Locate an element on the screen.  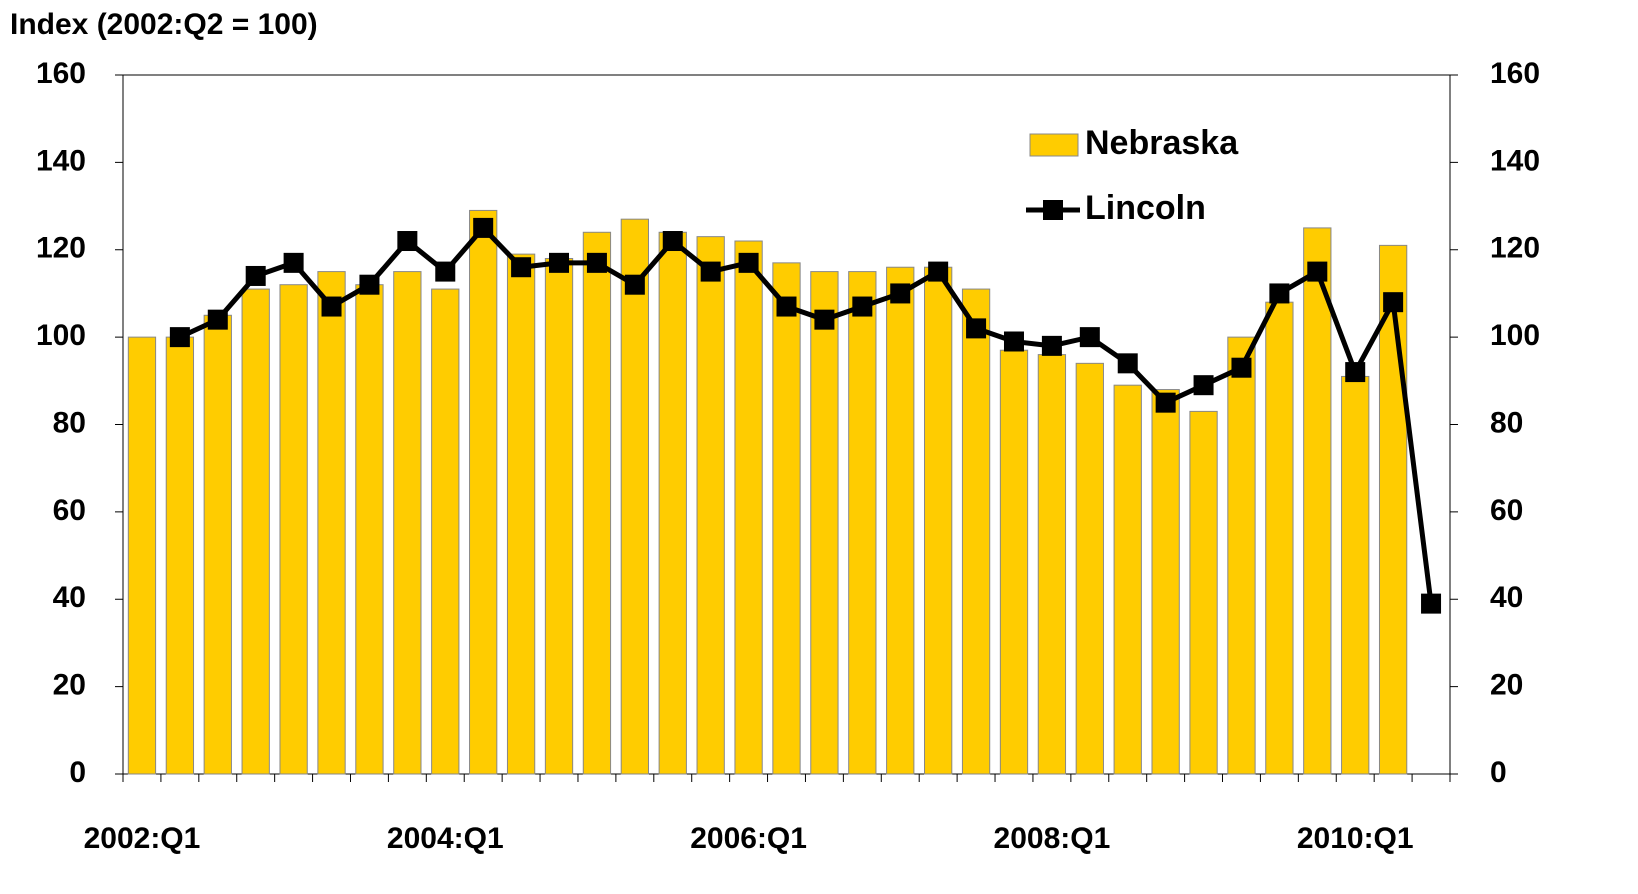
legend-swatch is located at coordinates (1054, 145).